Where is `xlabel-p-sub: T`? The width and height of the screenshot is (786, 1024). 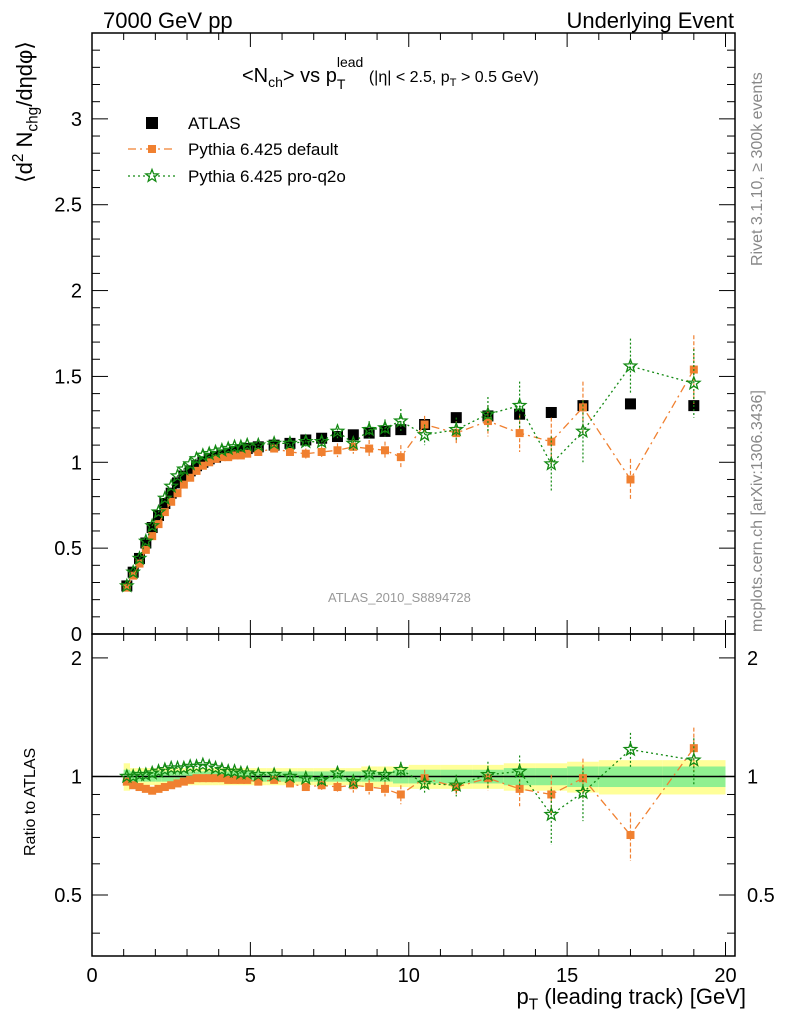 xlabel-p-sub: T is located at coordinates (533, 1005).